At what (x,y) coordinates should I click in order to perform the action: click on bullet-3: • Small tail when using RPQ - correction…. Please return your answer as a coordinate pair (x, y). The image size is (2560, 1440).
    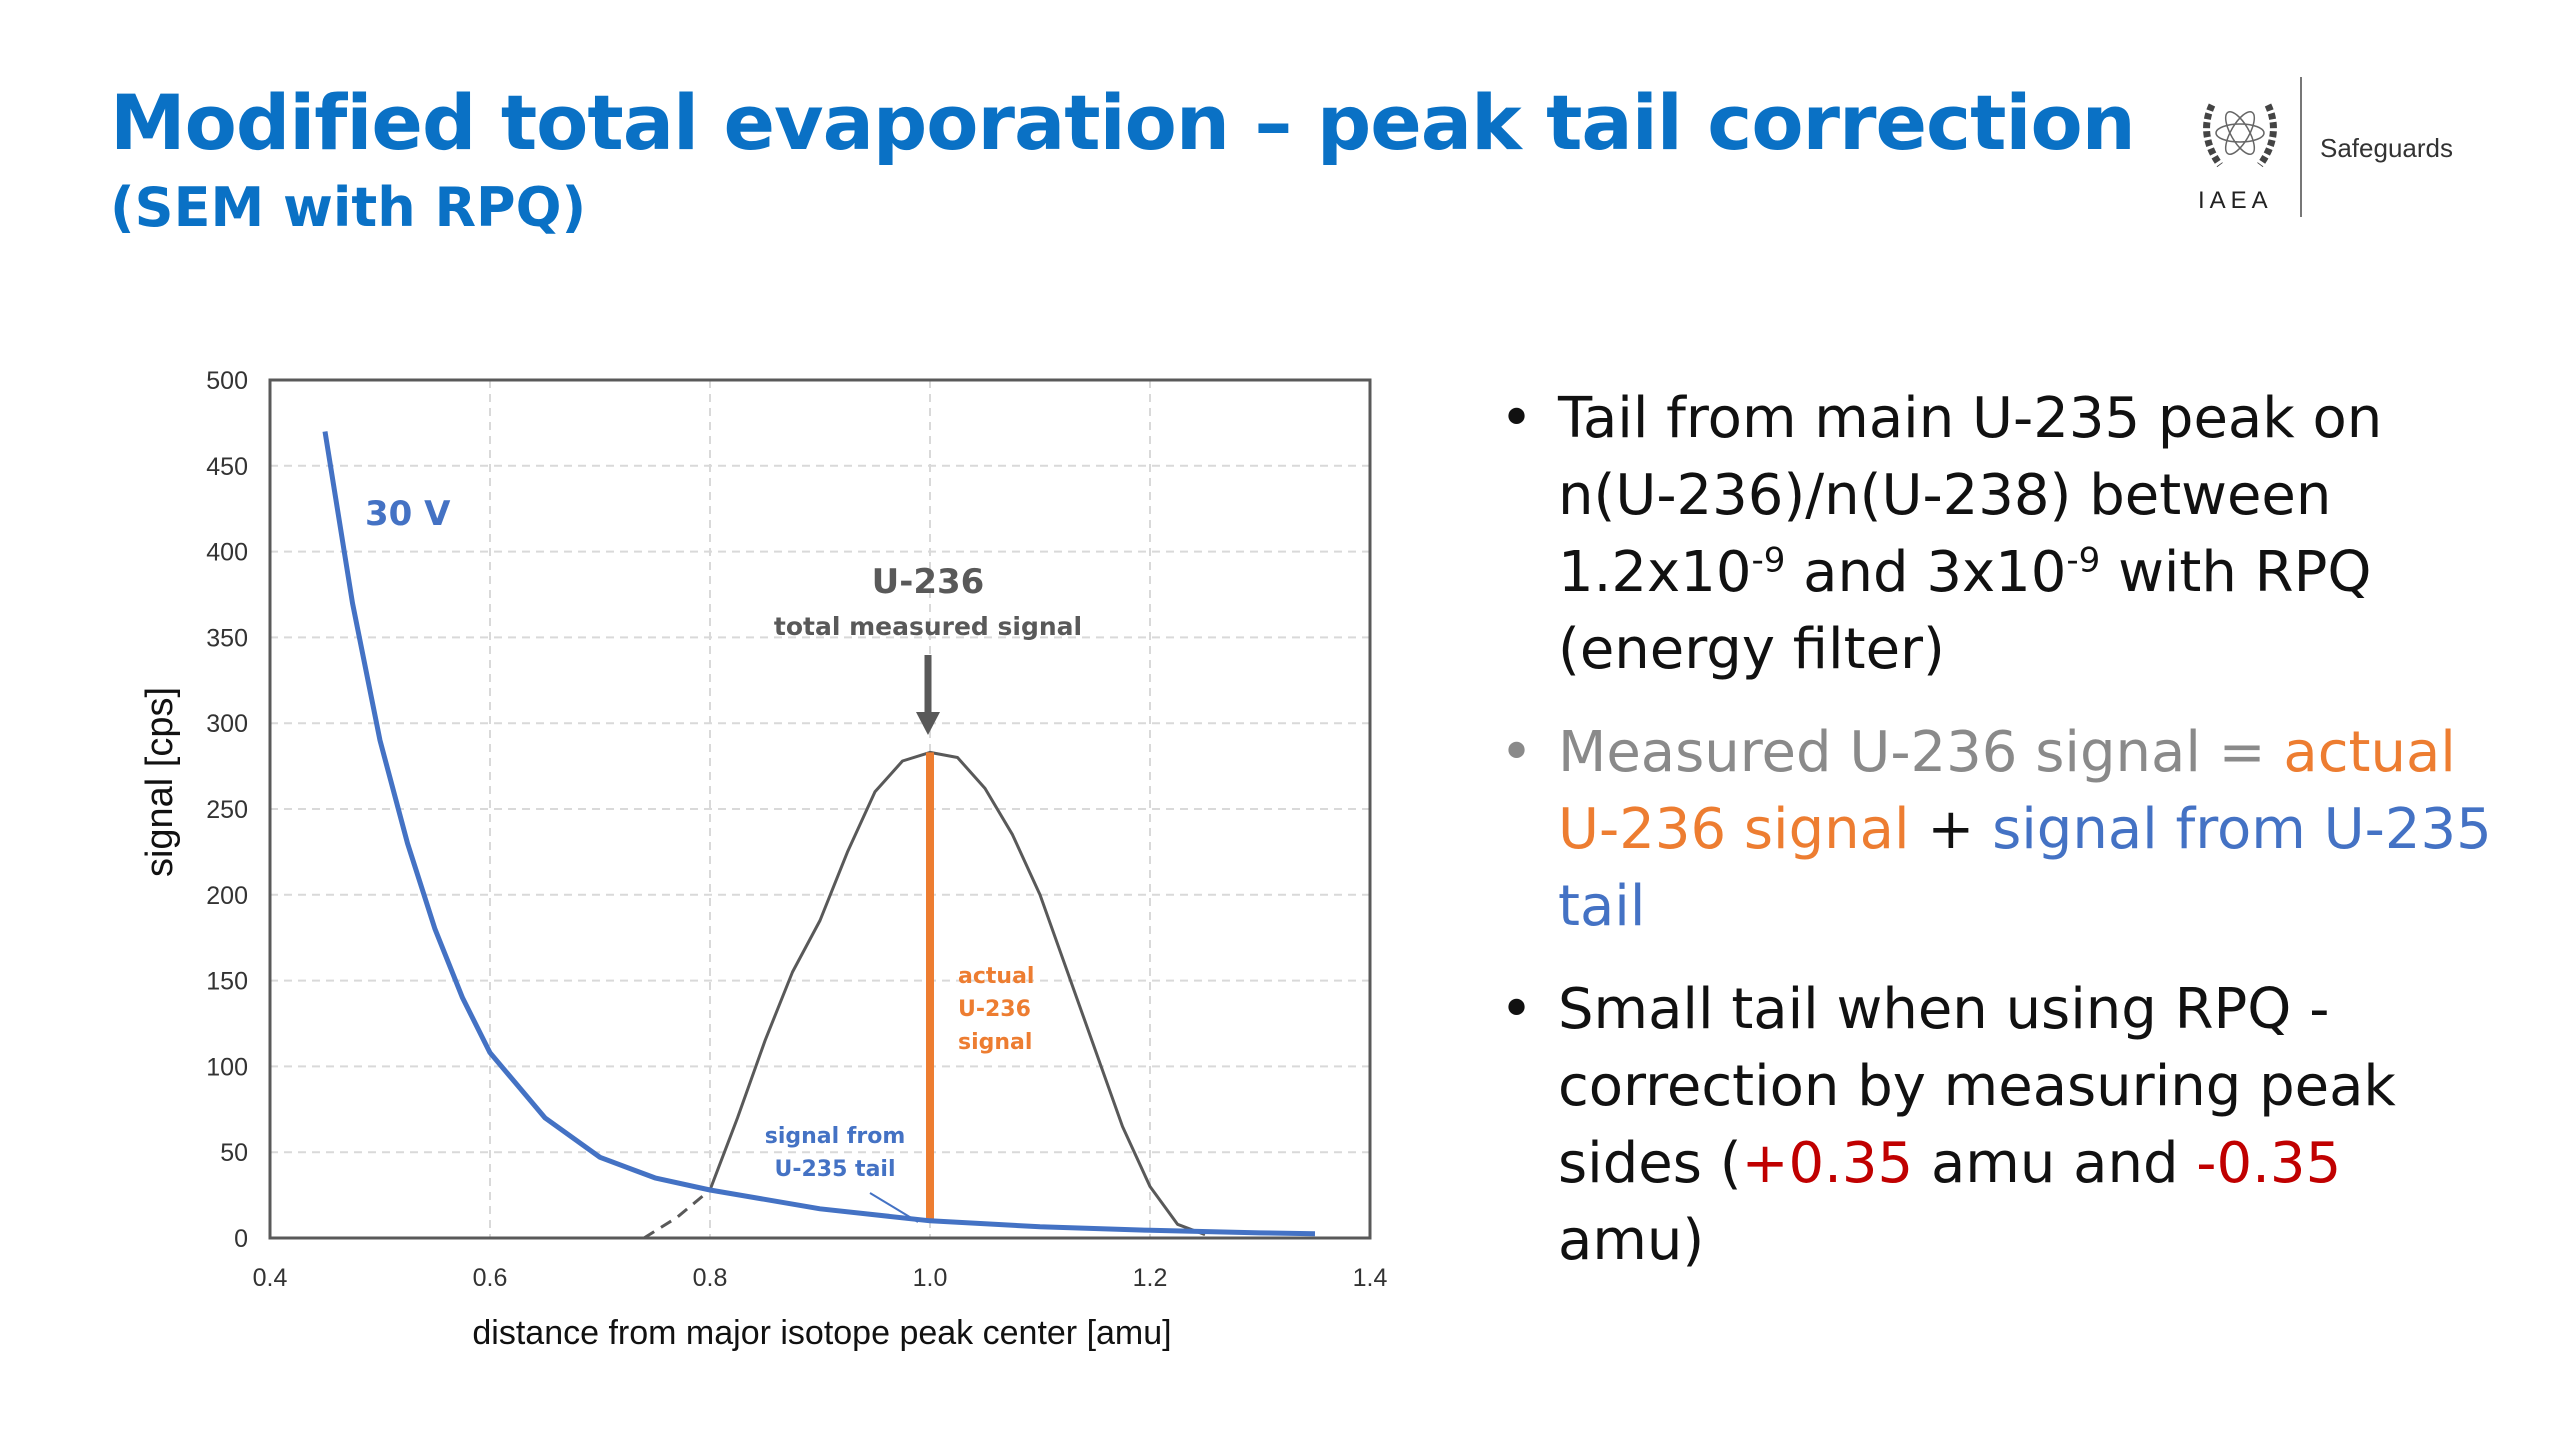
    Looking at the image, I should click on (2000, 1125).